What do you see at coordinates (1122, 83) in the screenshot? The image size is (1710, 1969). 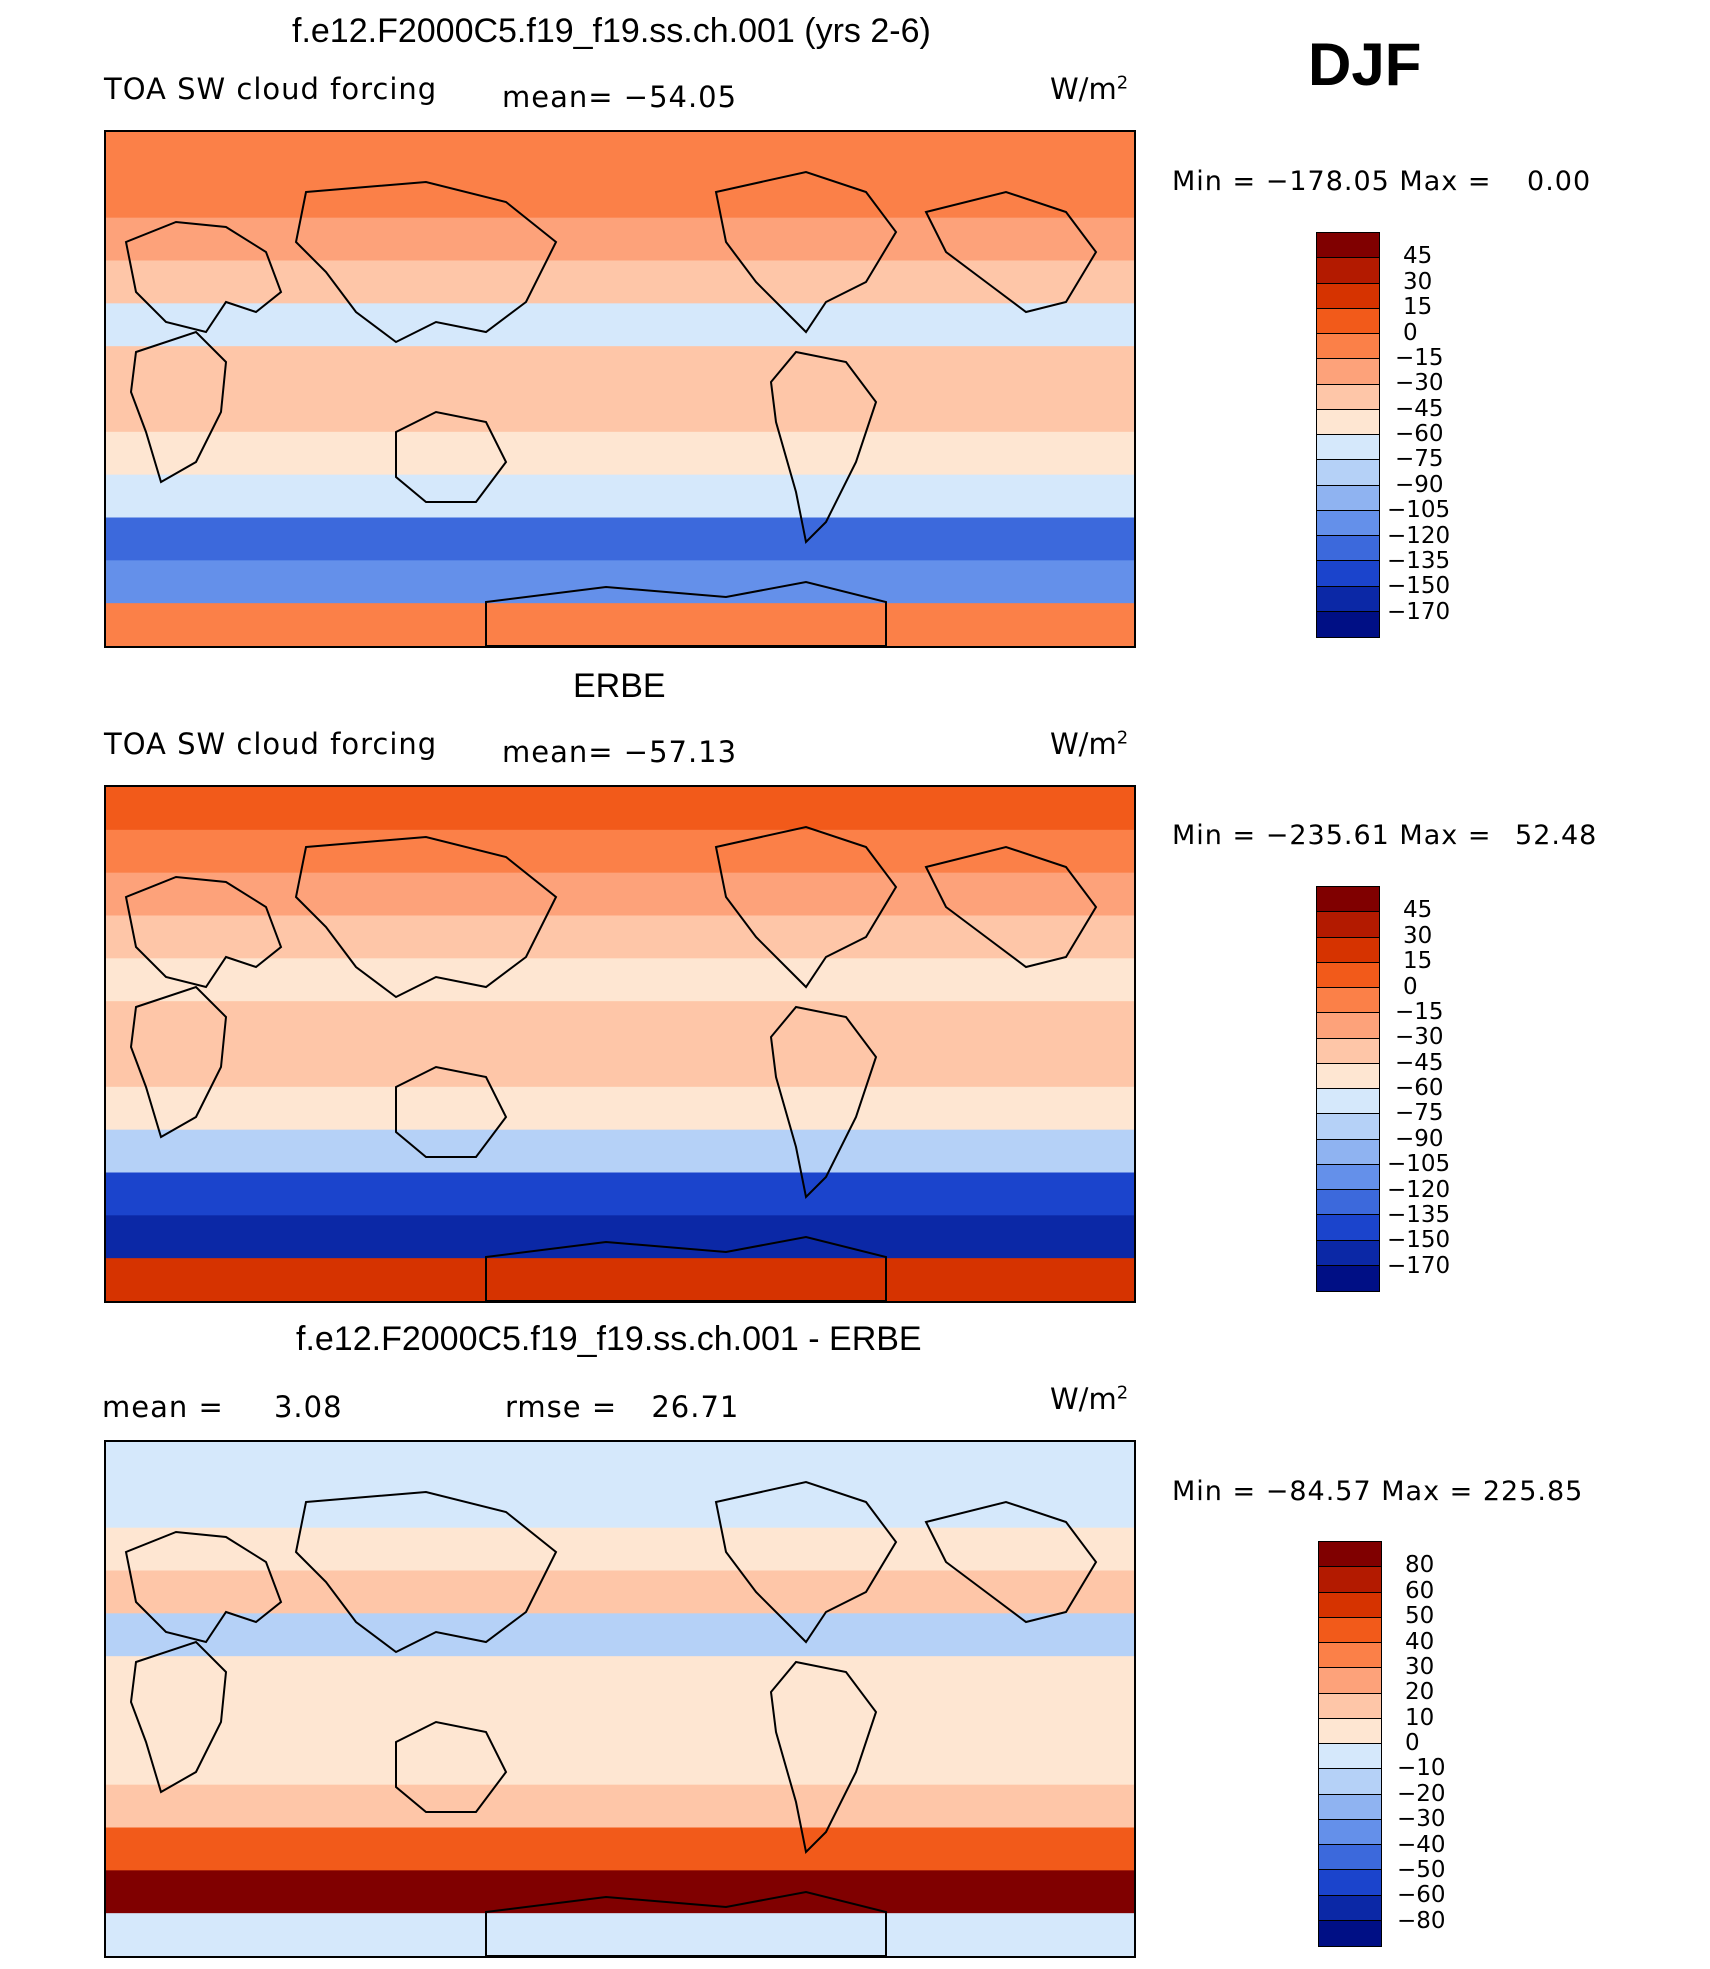 I see `panel1-units-exp: 2` at bounding box center [1122, 83].